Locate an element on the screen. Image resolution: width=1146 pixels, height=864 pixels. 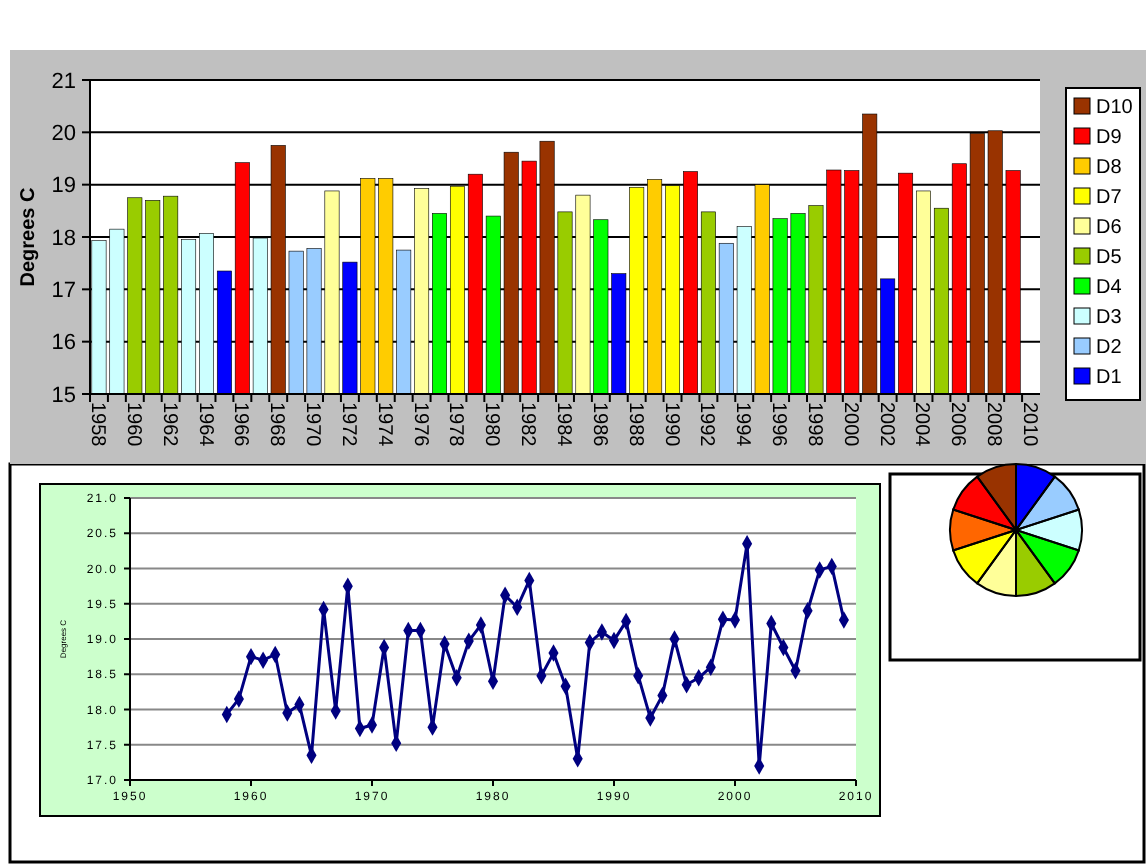
y-tick-label: 18 is located at coordinates (63, 238).